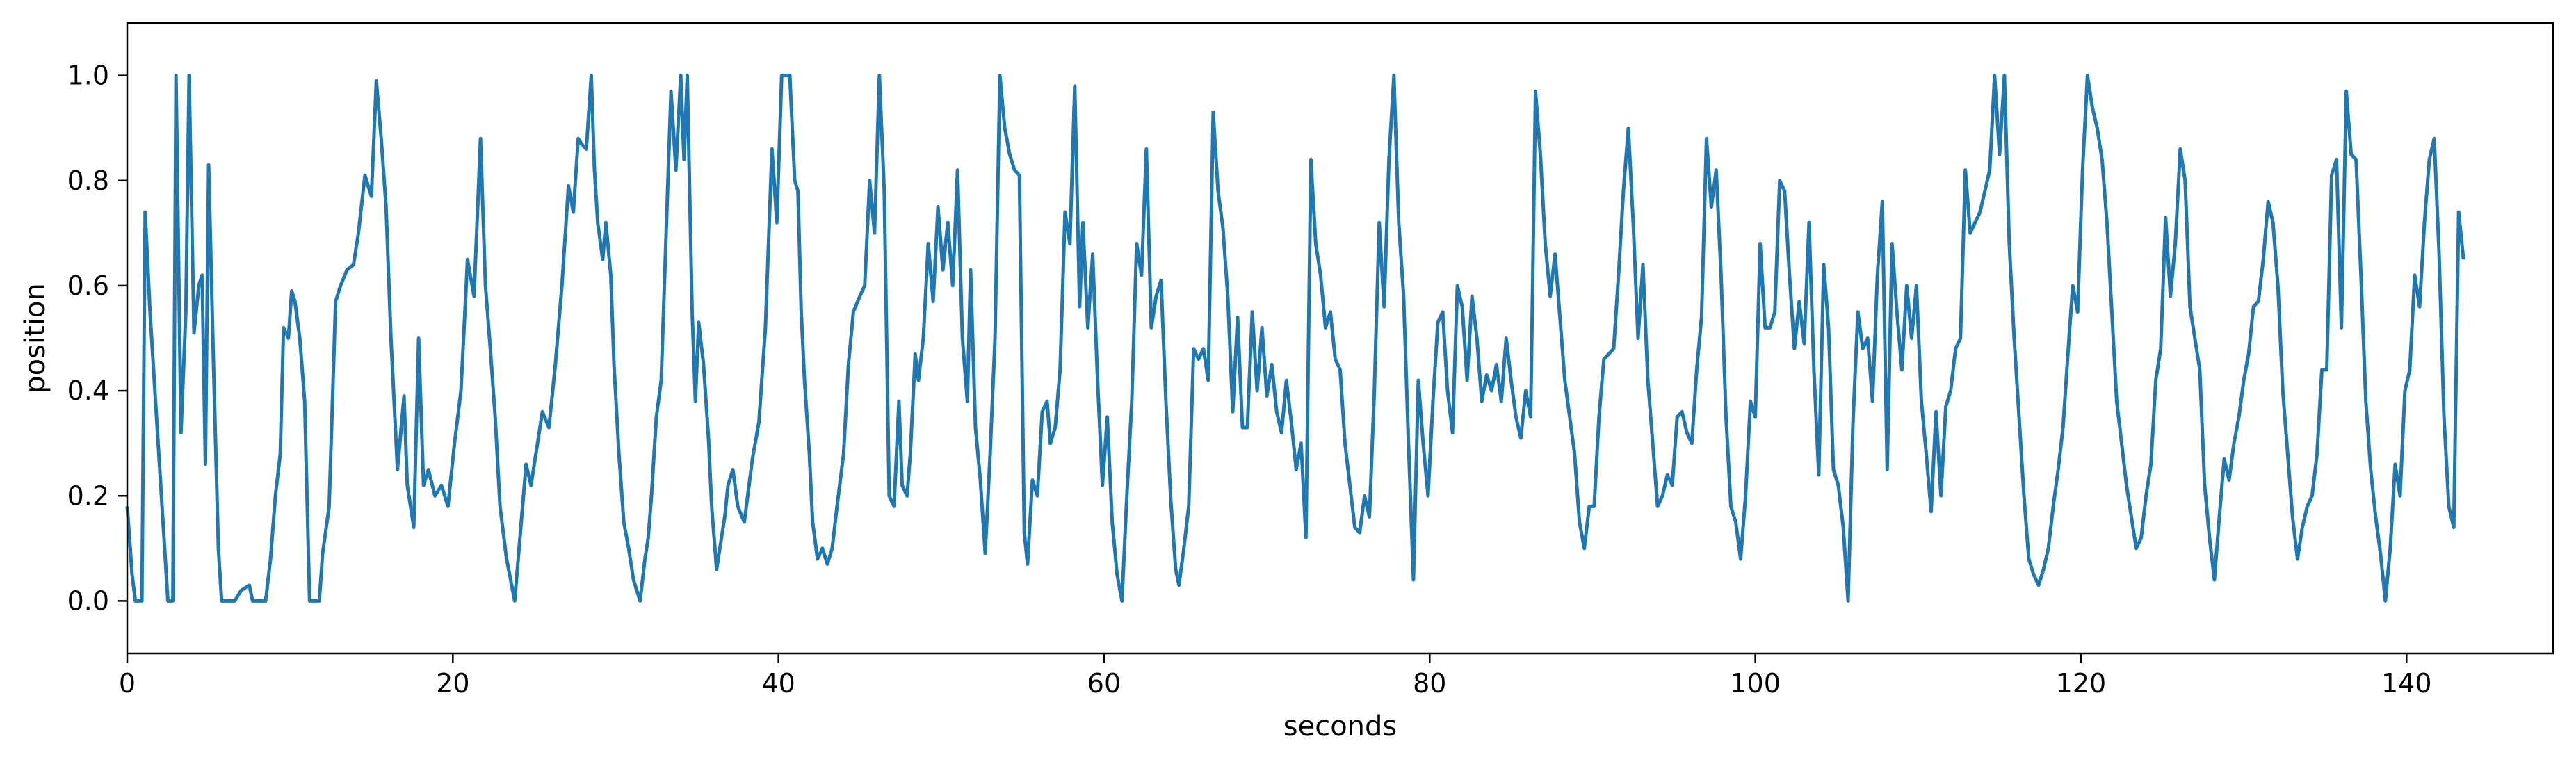 This screenshot has width=2576, height=764. I want to click on x-tick-label: 40, so click(778, 683).